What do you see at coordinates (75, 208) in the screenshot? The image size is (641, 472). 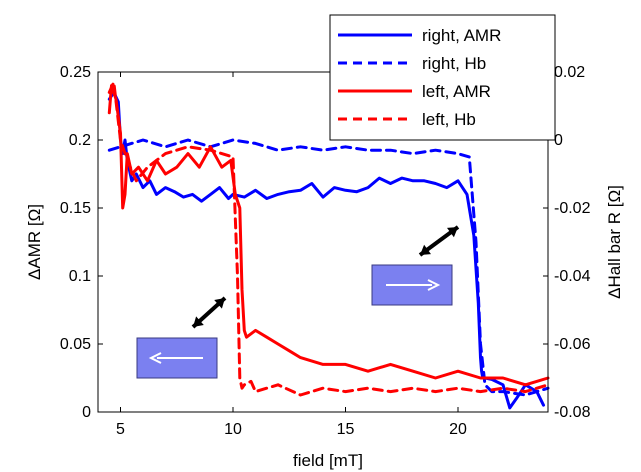 I see `y-tick-label: 0.15` at bounding box center [75, 208].